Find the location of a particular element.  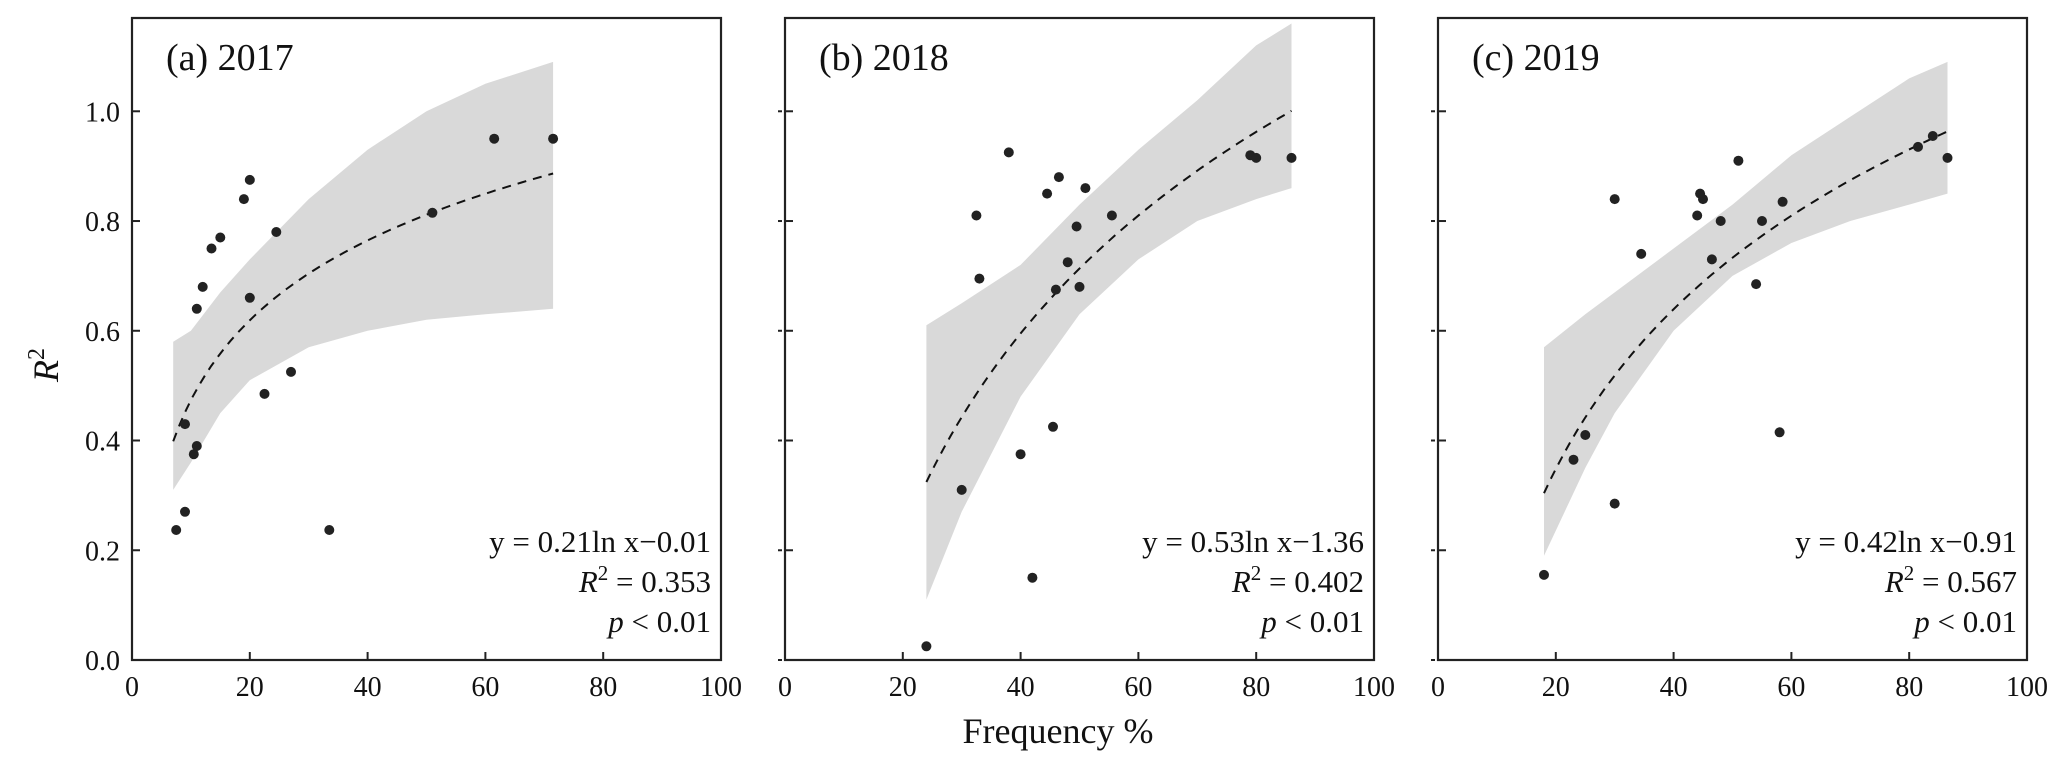

y-tick-label: 0.2 is located at coordinates (102, 551).